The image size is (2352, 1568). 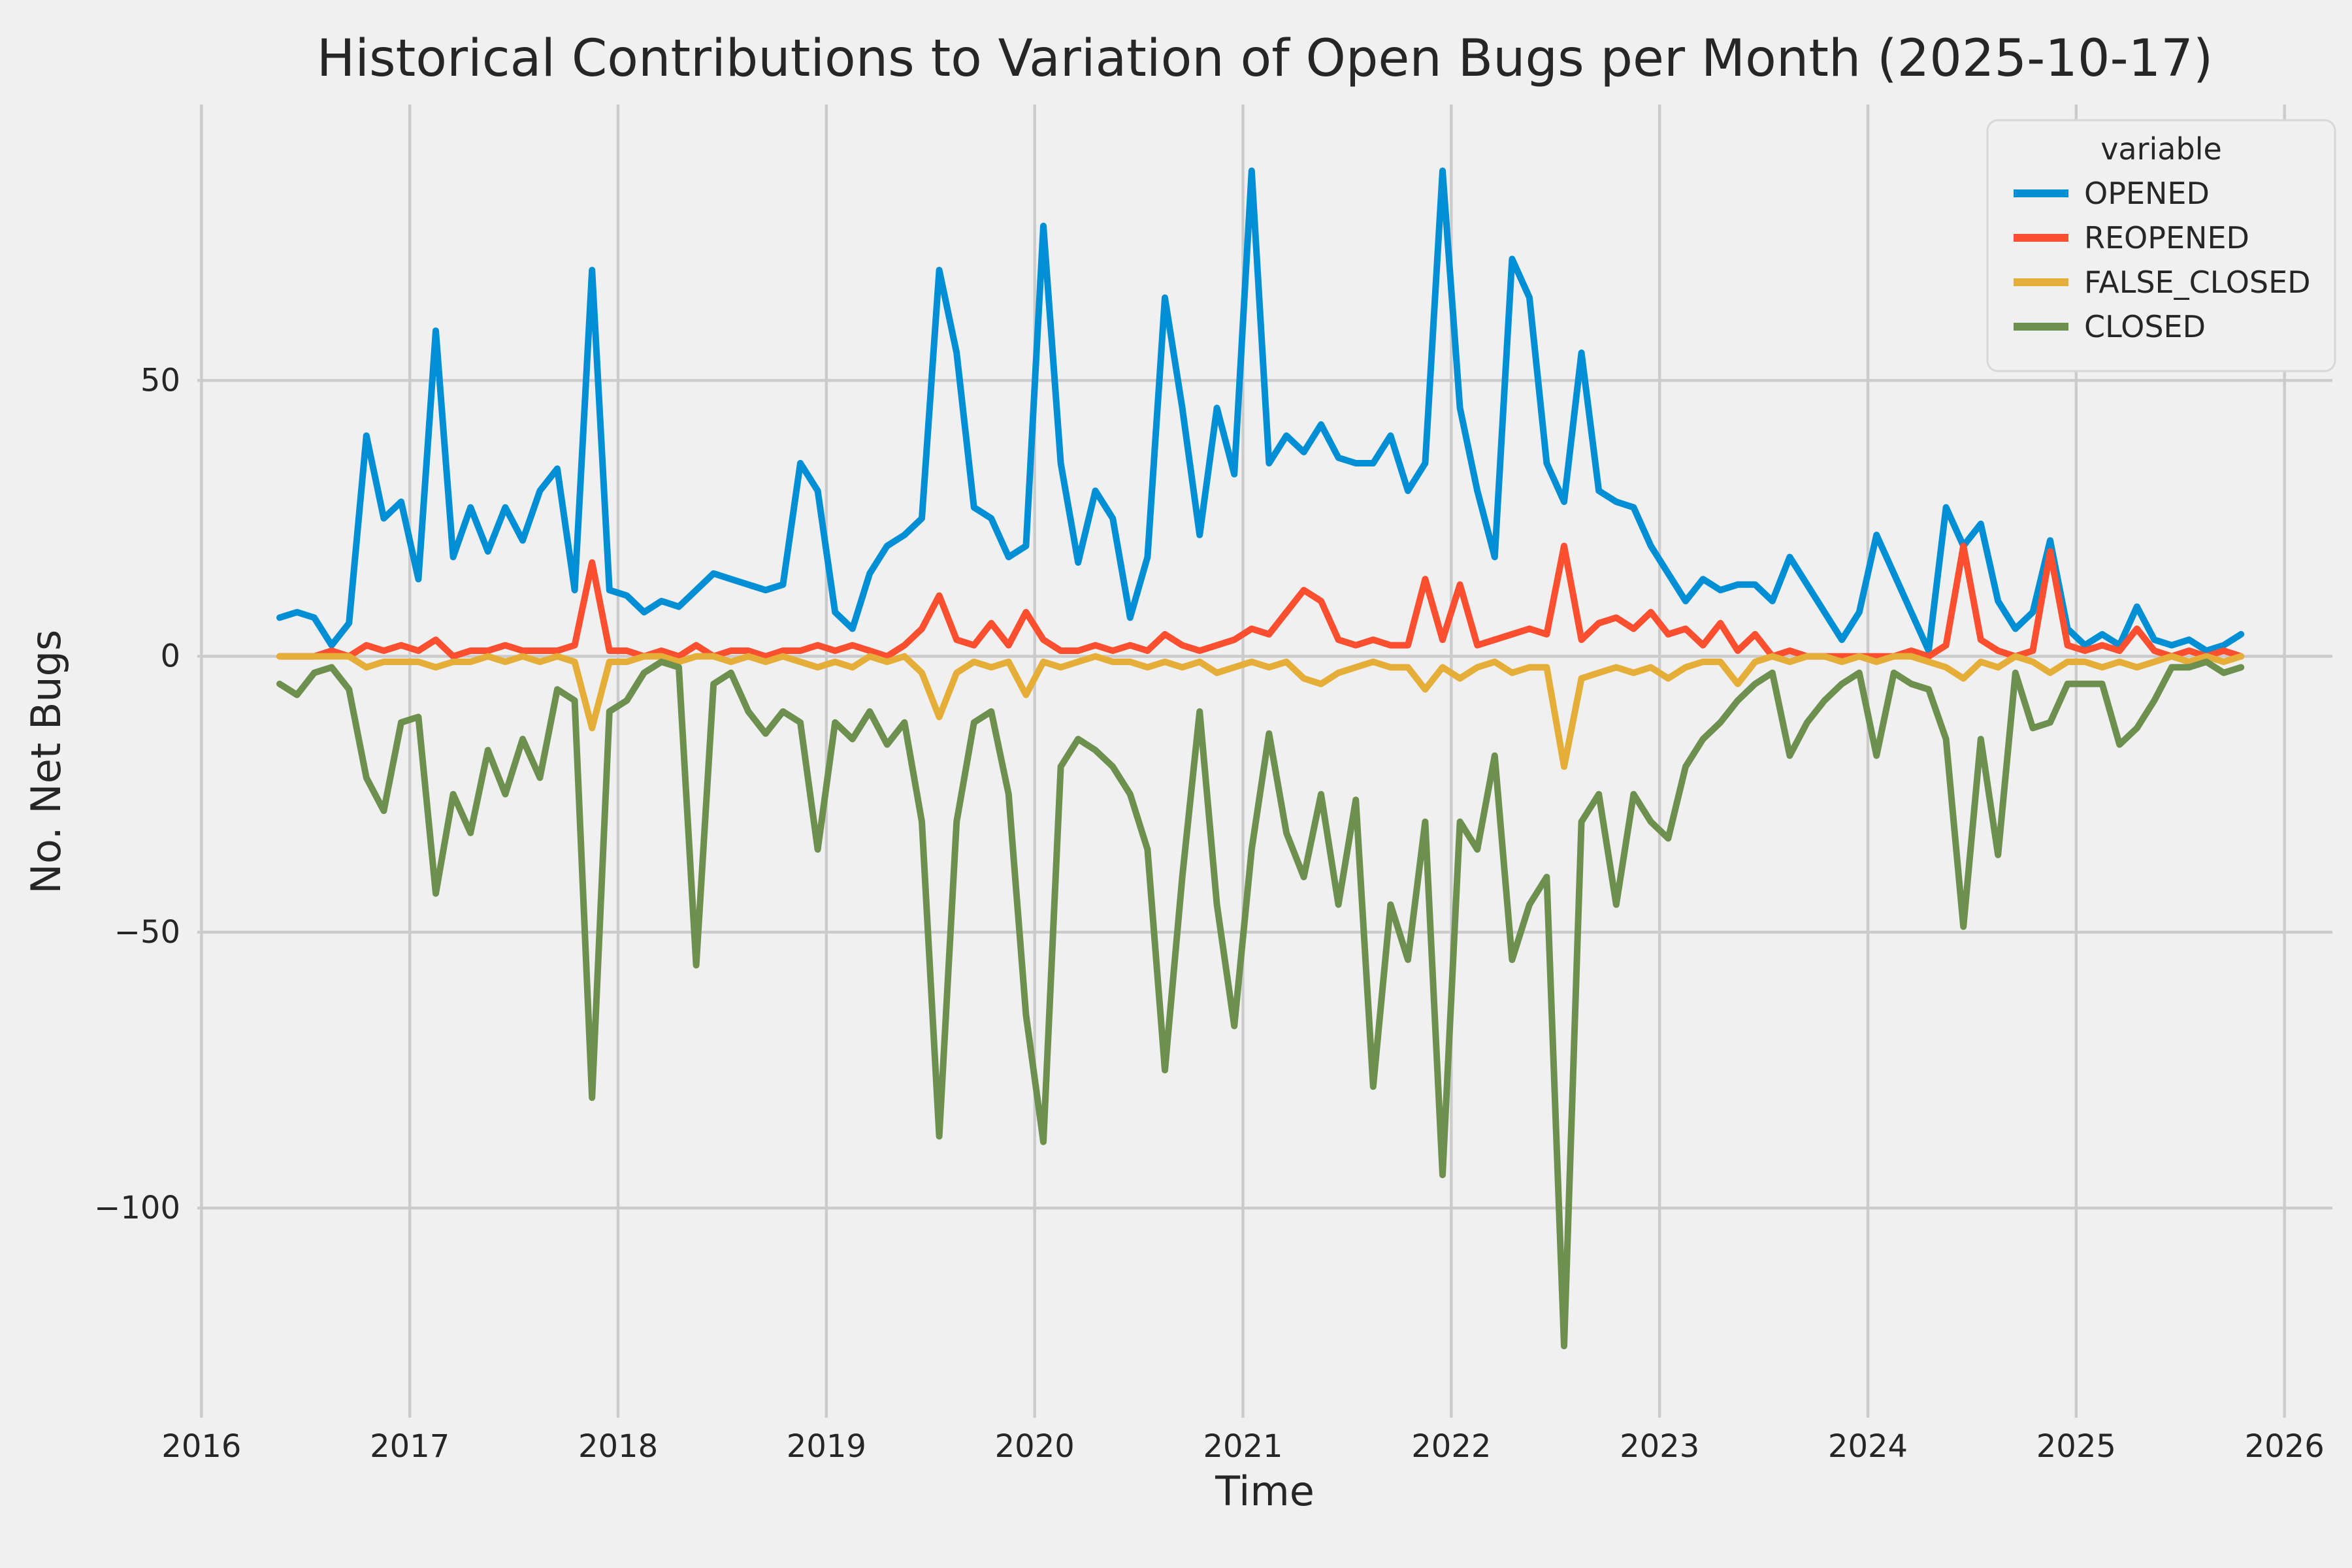 What do you see at coordinates (1265, 1491) in the screenshot?
I see `x-axis-label: Time` at bounding box center [1265, 1491].